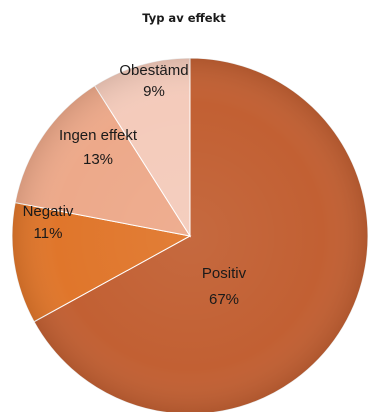 The image size is (368, 412). What do you see at coordinates (184, 18) in the screenshot?
I see `chart-title: Typ av effekt` at bounding box center [184, 18].